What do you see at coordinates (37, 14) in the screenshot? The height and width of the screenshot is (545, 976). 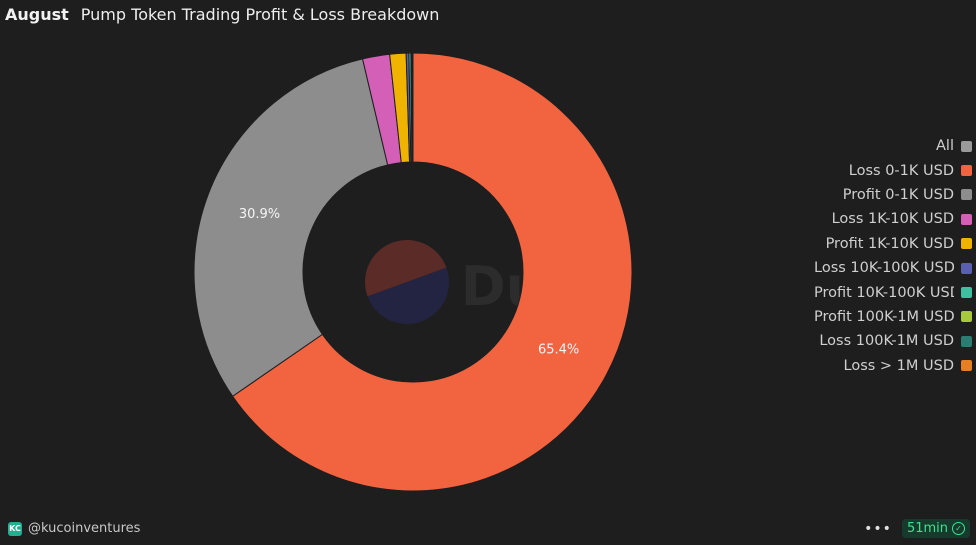 I see `month-tag: August` at bounding box center [37, 14].